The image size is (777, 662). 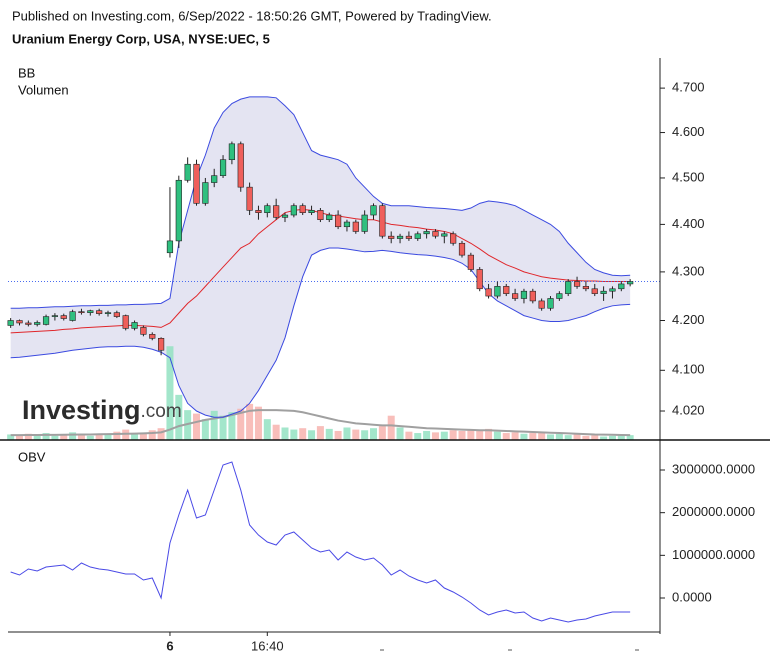 I want to click on y-tick-label: 4.300, so click(x=688, y=270).